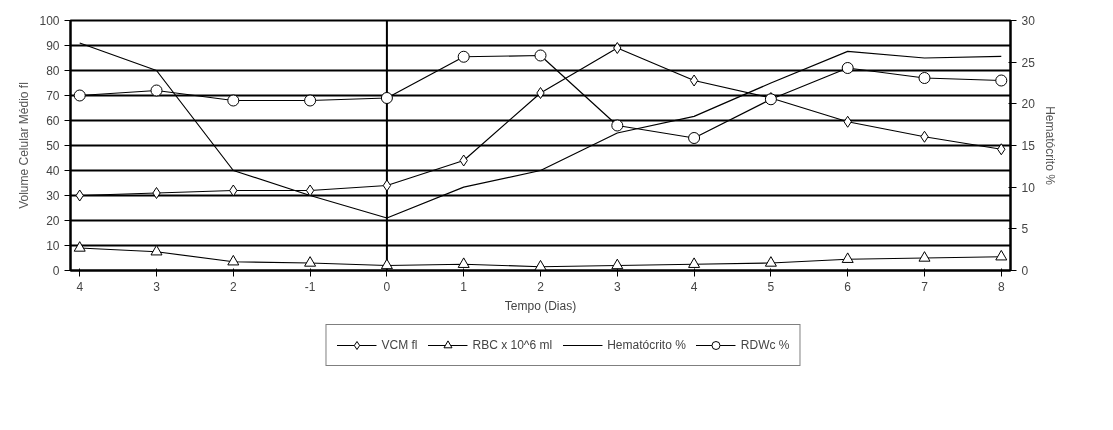 This screenshot has height=430, width=1113. What do you see at coordinates (399, 345) in the screenshot?
I see `legend-label: VCM fl` at bounding box center [399, 345].